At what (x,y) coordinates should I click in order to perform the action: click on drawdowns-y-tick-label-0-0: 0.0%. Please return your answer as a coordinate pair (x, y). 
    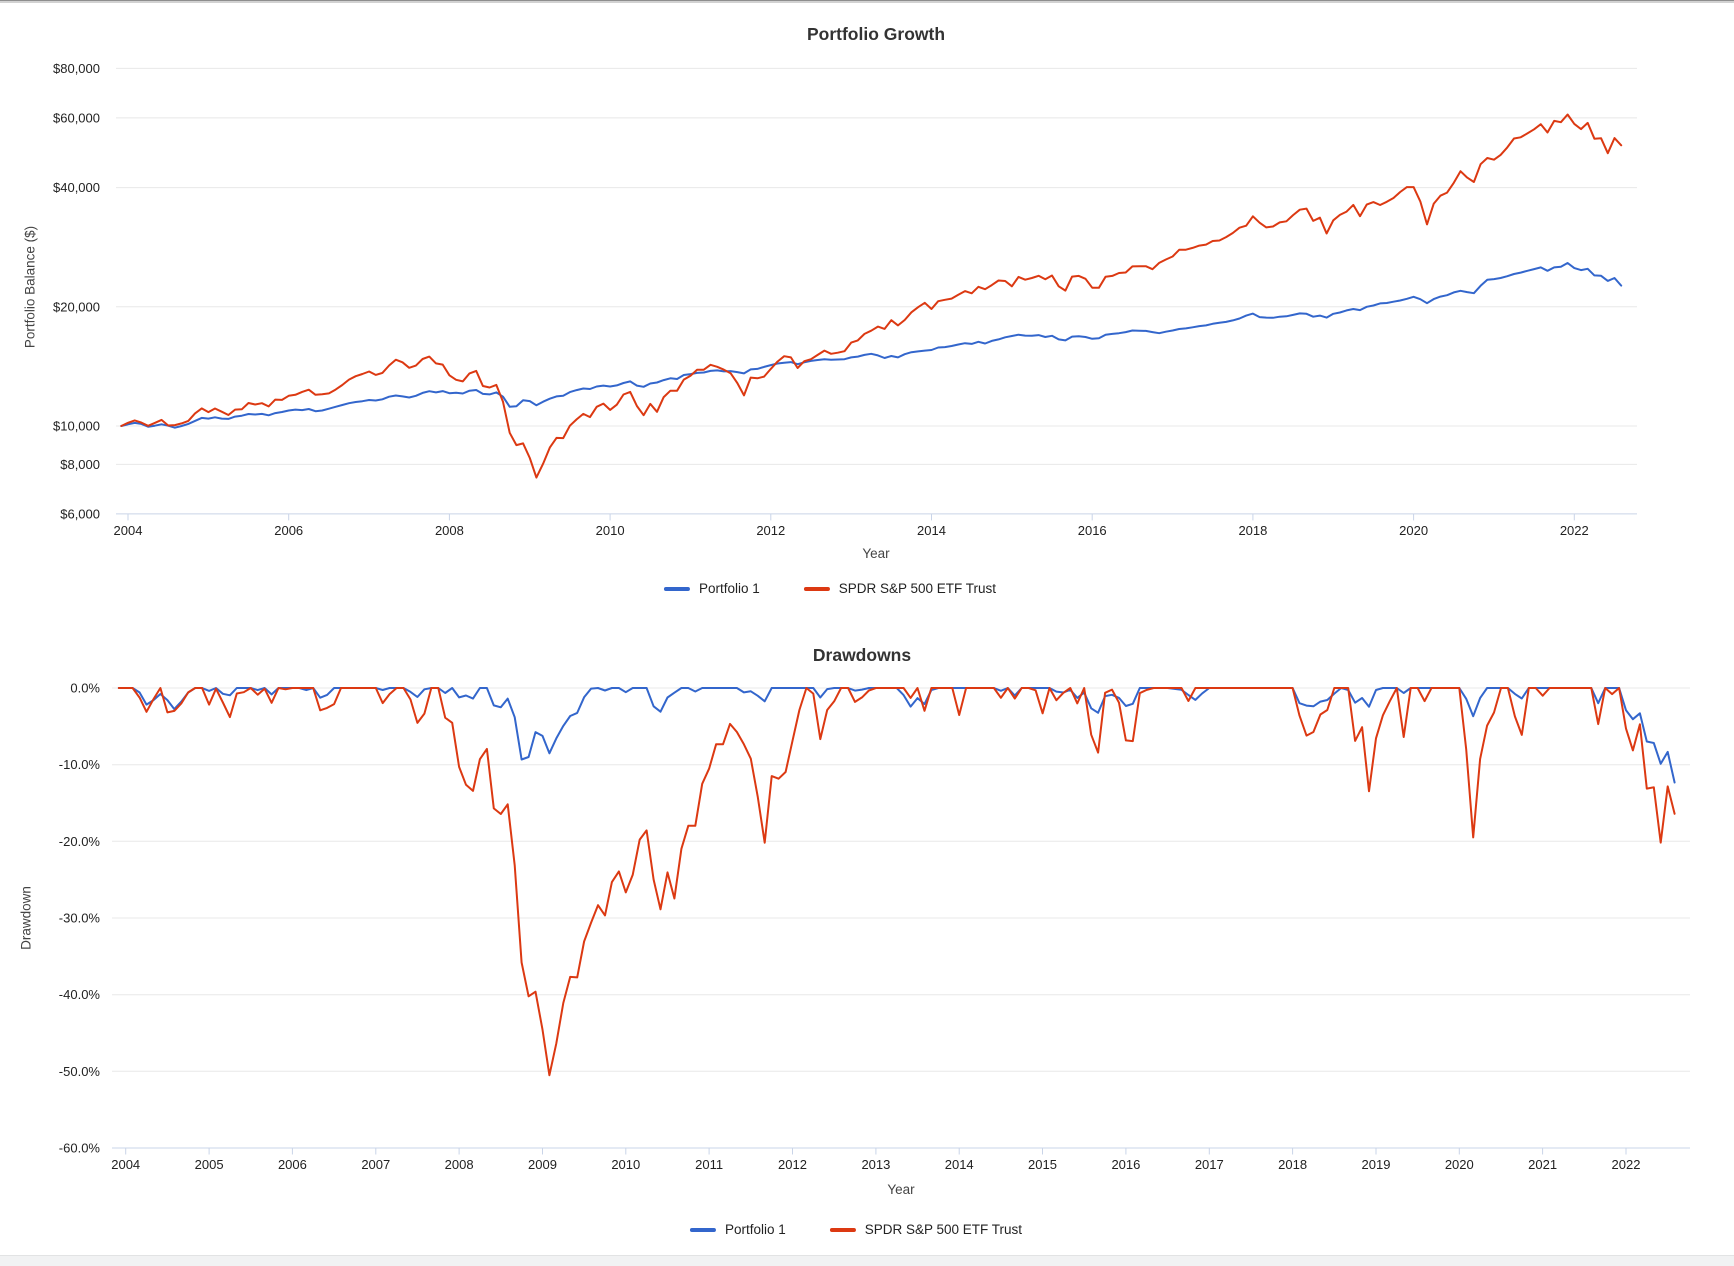
    Looking at the image, I should click on (85, 688).